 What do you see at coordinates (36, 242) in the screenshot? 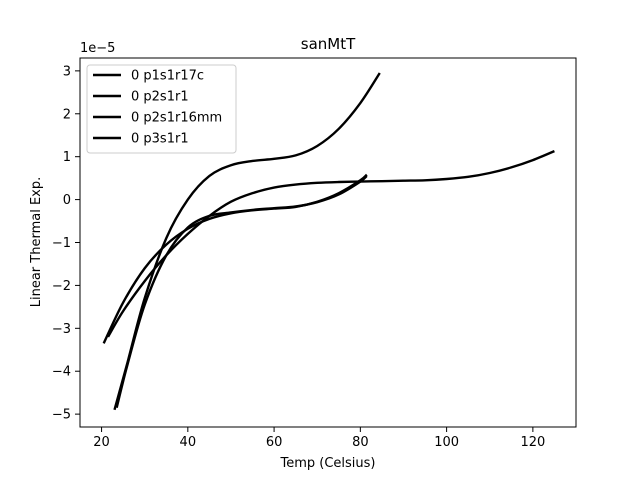
I see `y-axis-label: Linear Thermal Exp.` at bounding box center [36, 242].